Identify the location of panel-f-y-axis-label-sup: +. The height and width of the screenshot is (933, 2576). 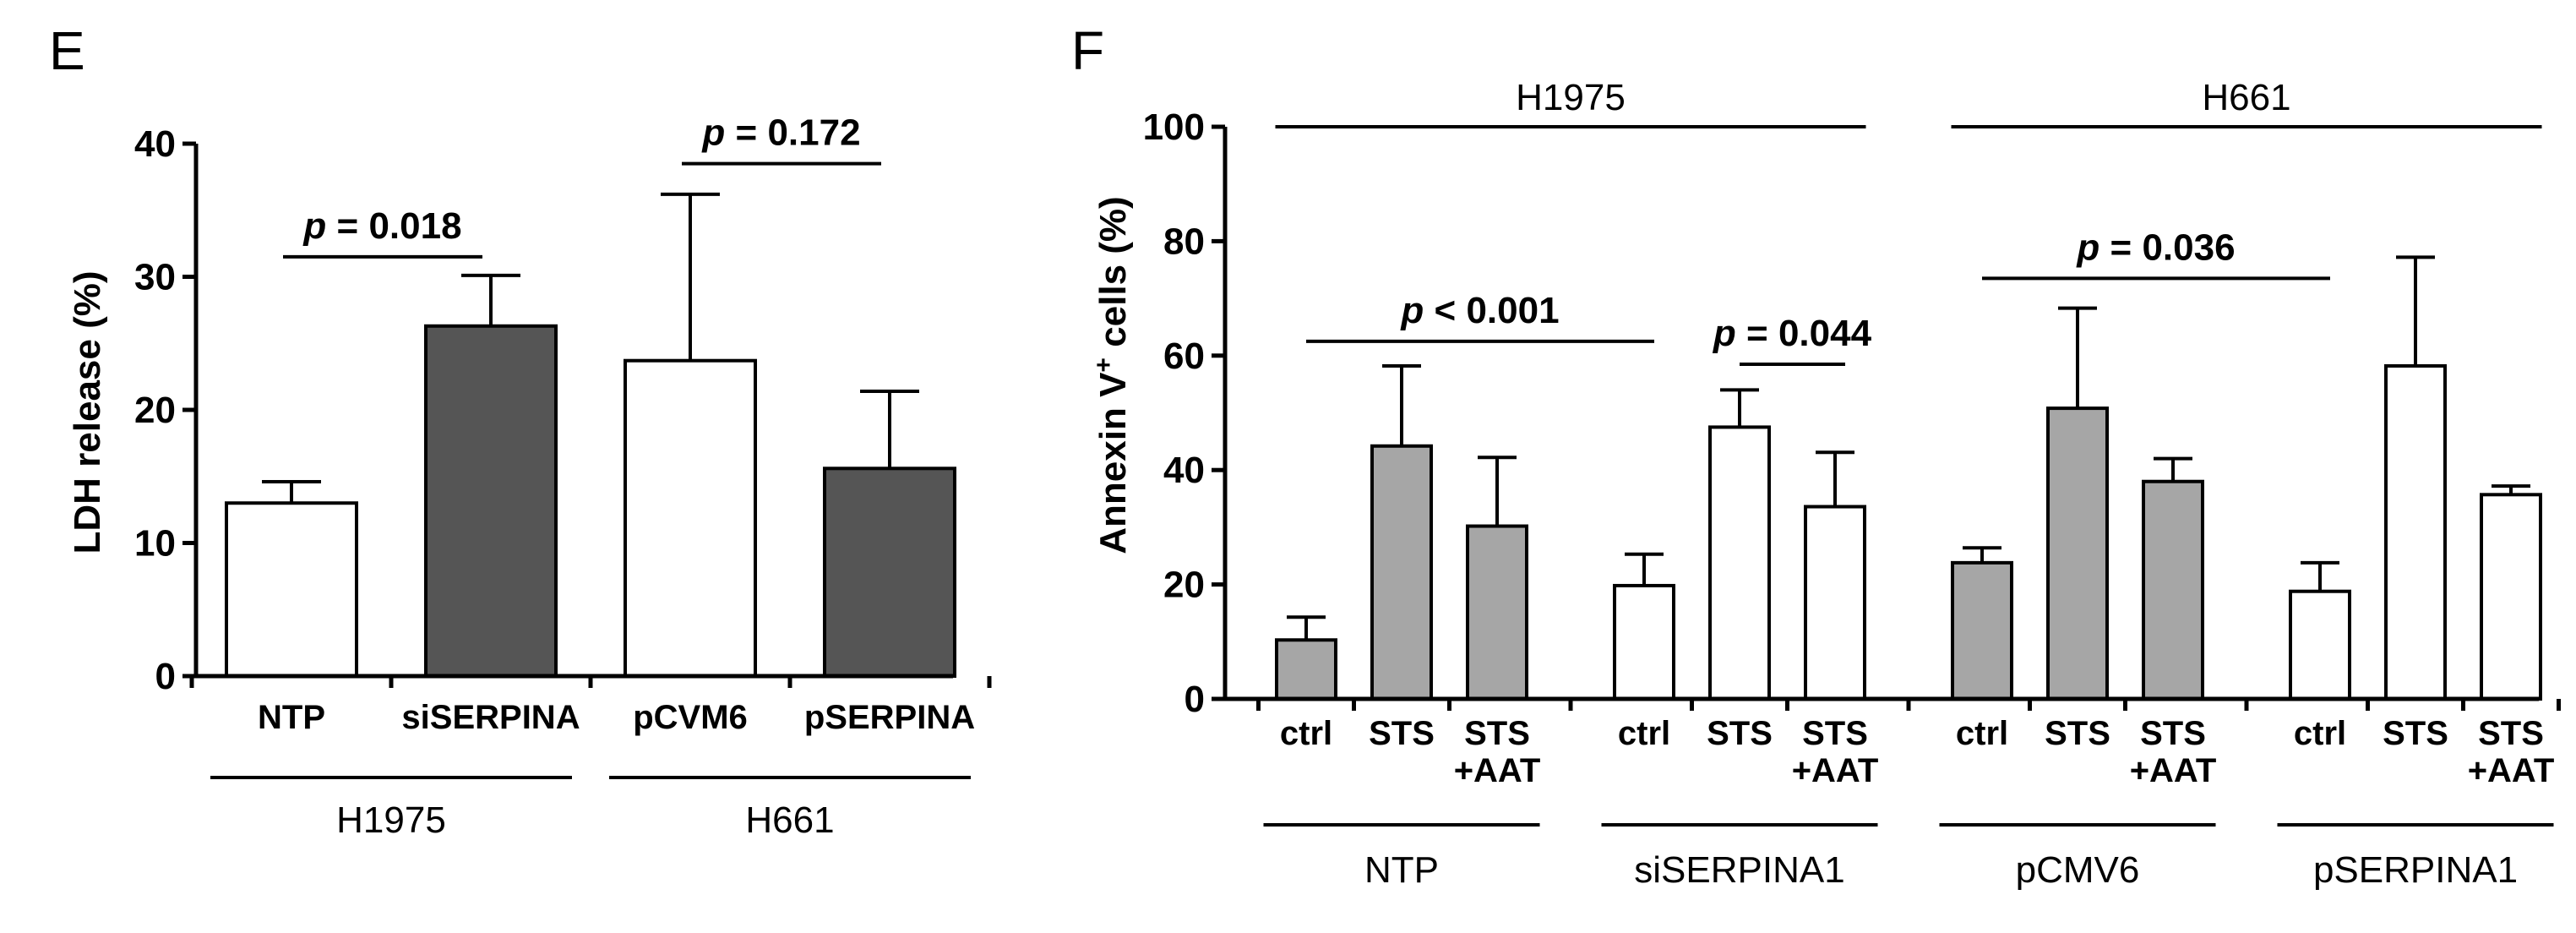
(1104, 365).